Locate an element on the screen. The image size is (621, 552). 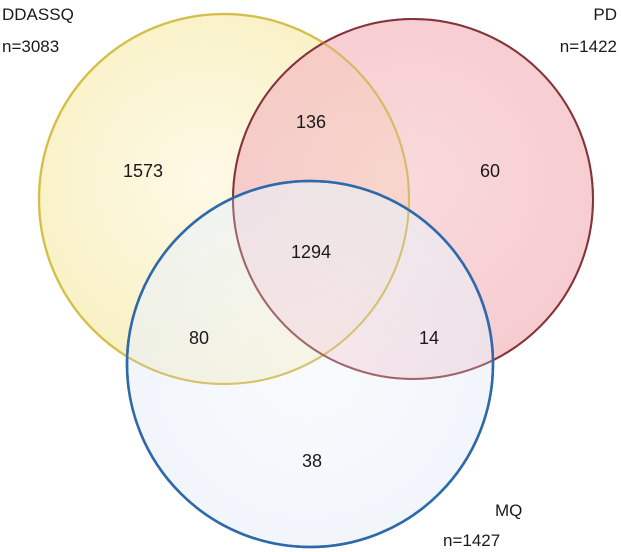
region-pd-mq: 14 is located at coordinates (429, 338).